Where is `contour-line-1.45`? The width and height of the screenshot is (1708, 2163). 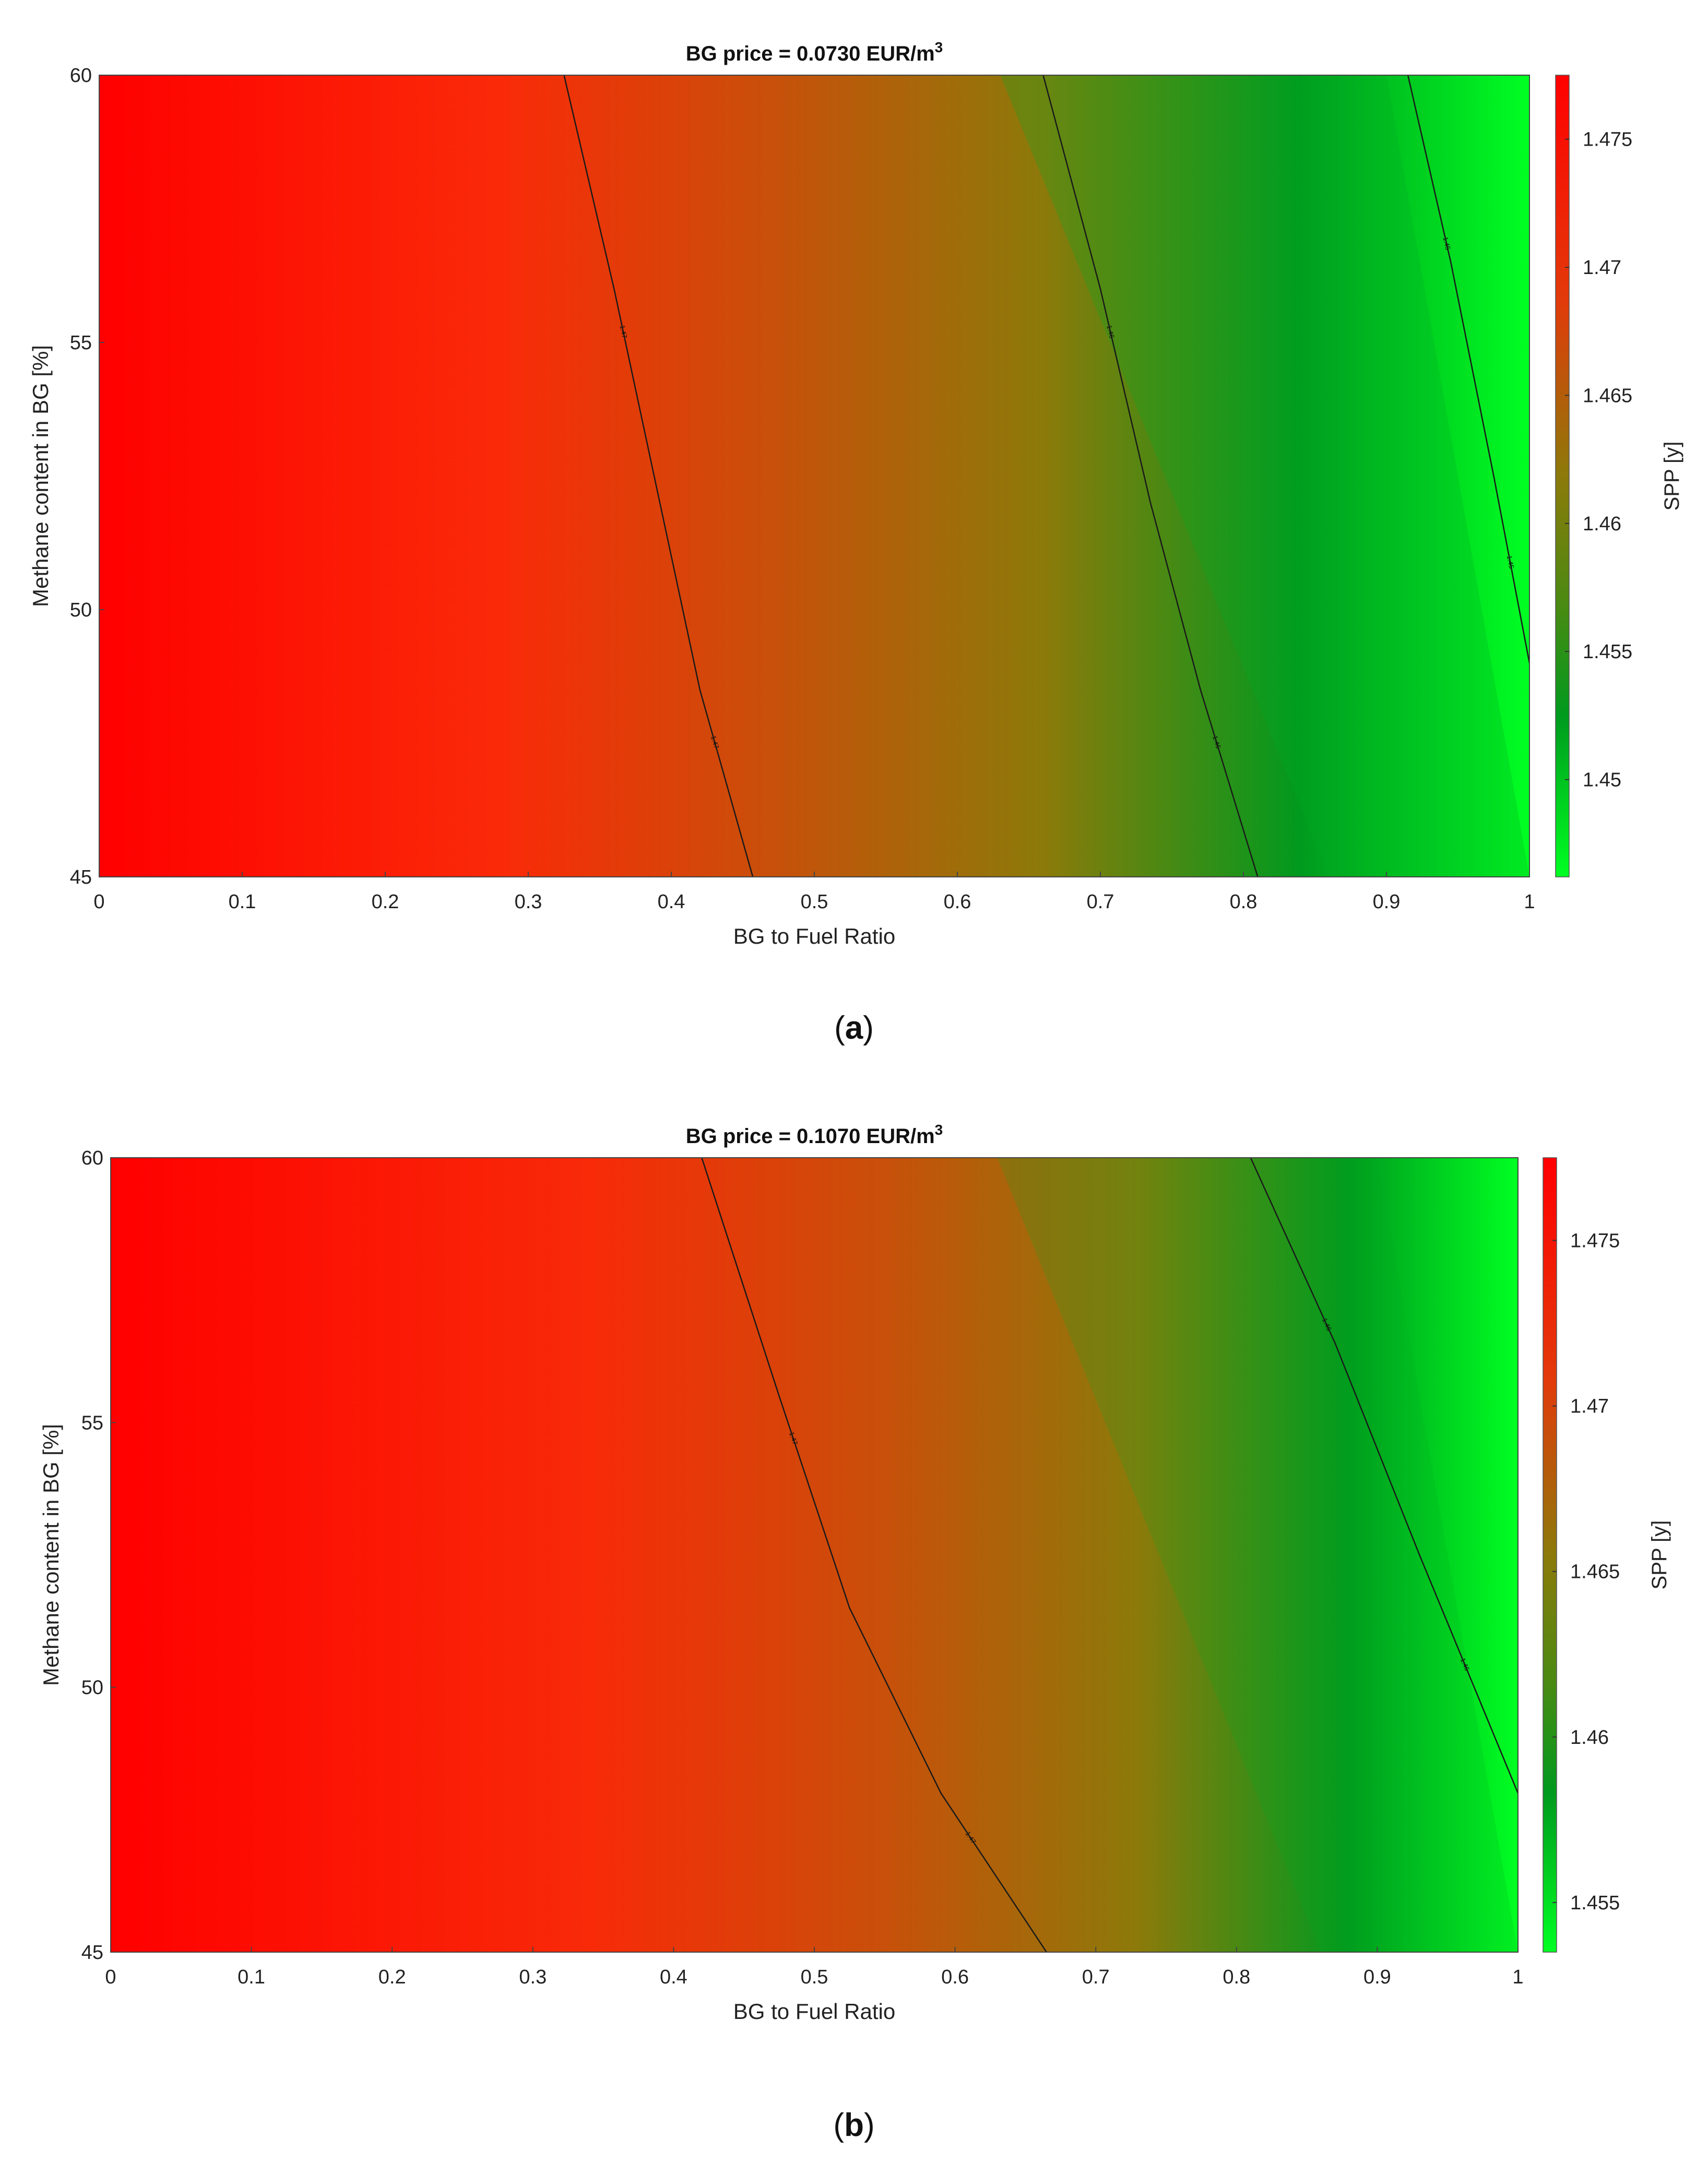 contour-line-1.45 is located at coordinates (1468, 369).